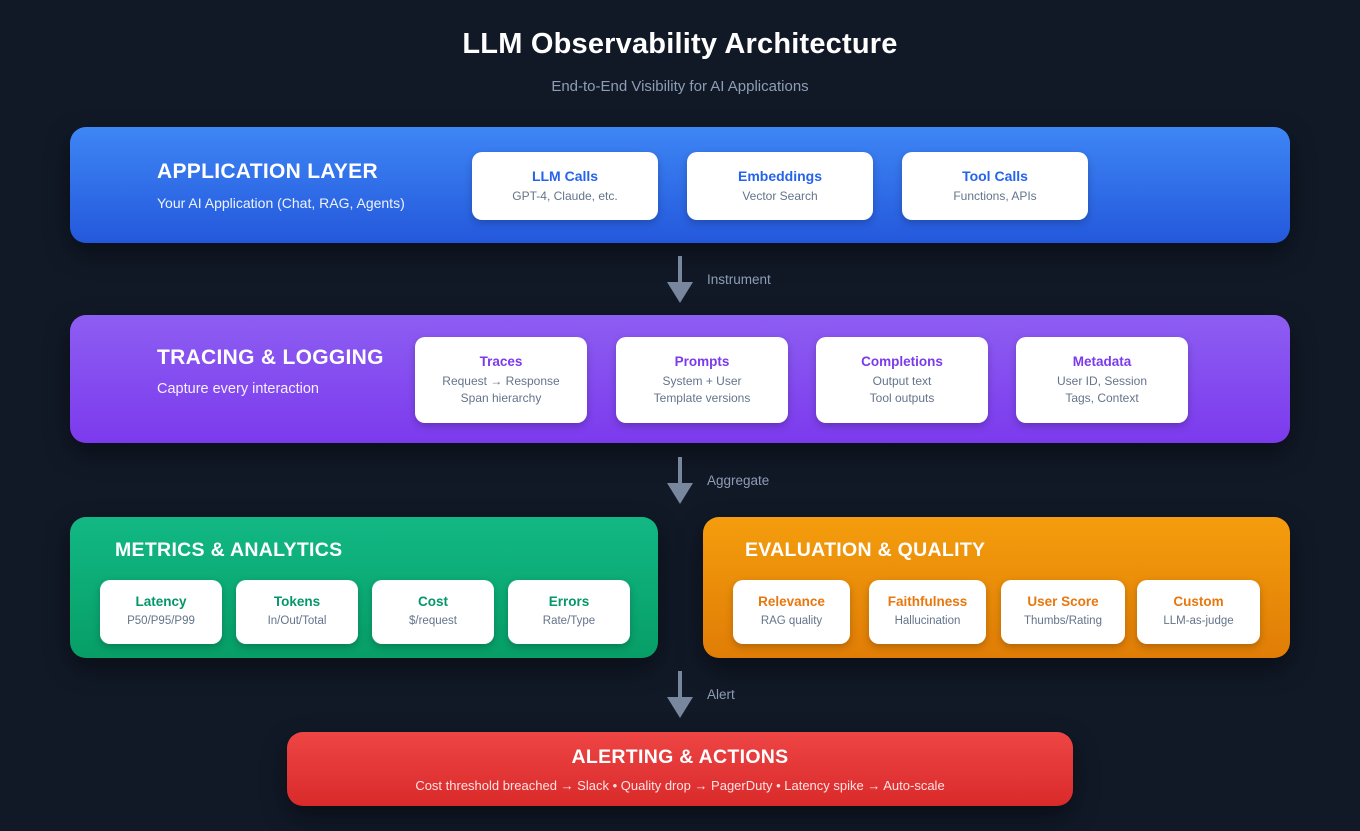 The height and width of the screenshot is (831, 1360). What do you see at coordinates (995, 186) in the screenshot?
I see `card-tool-calls: Tool Calls Functions, APIs` at bounding box center [995, 186].